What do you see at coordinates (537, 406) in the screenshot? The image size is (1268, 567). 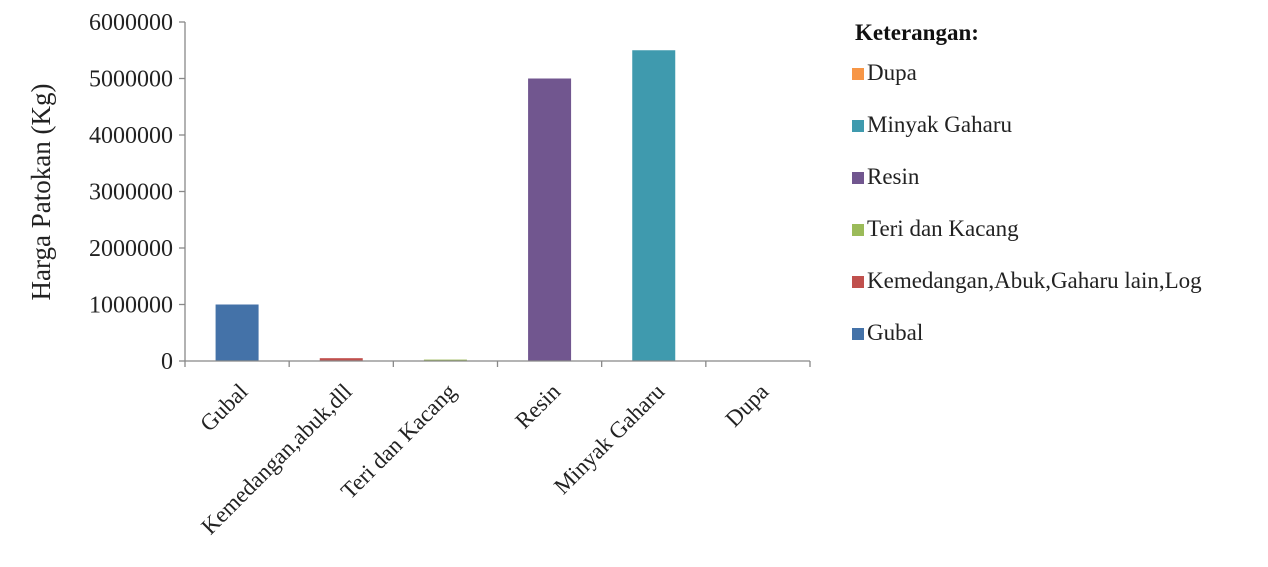 I see `x-tick-label: Resin` at bounding box center [537, 406].